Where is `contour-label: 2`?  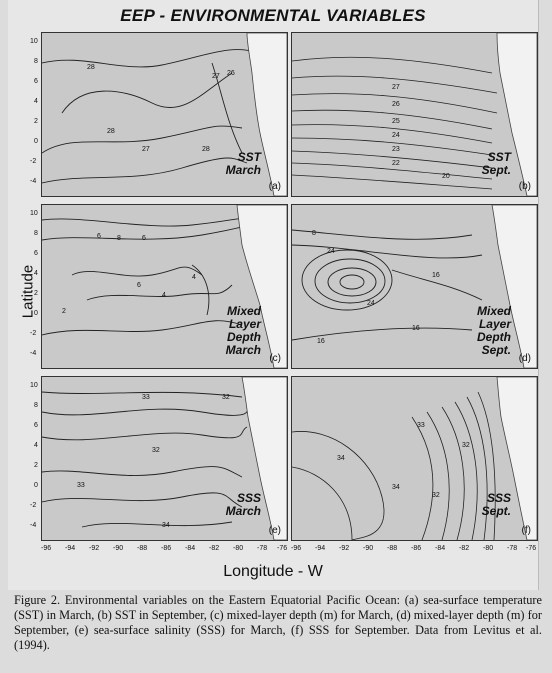 contour-label: 2 is located at coordinates (64, 311).